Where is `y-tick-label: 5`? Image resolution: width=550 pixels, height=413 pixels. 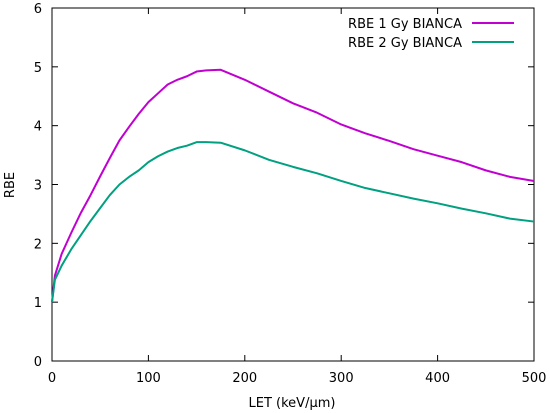
y-tick-label: 5 is located at coordinates (38, 68).